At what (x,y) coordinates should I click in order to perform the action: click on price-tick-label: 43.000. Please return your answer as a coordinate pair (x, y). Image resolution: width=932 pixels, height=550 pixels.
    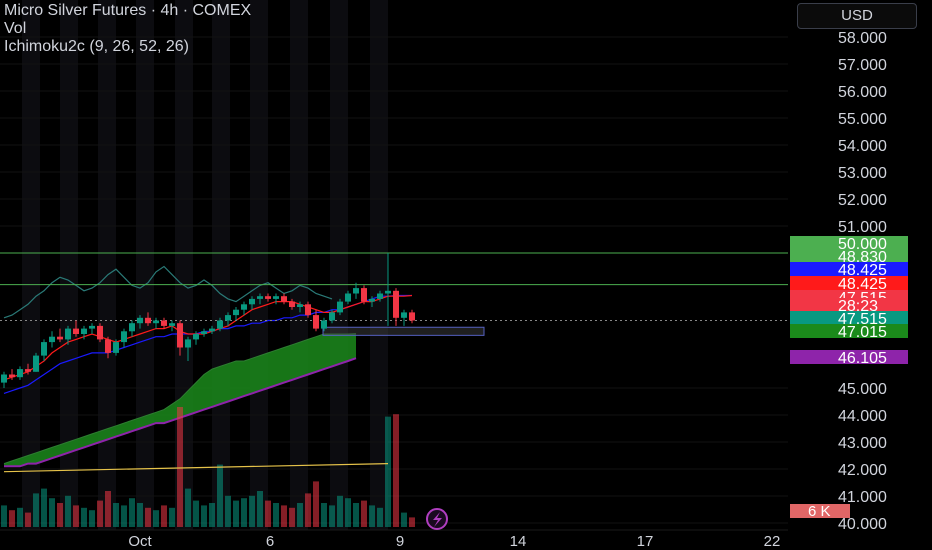
    Looking at the image, I should click on (862, 443).